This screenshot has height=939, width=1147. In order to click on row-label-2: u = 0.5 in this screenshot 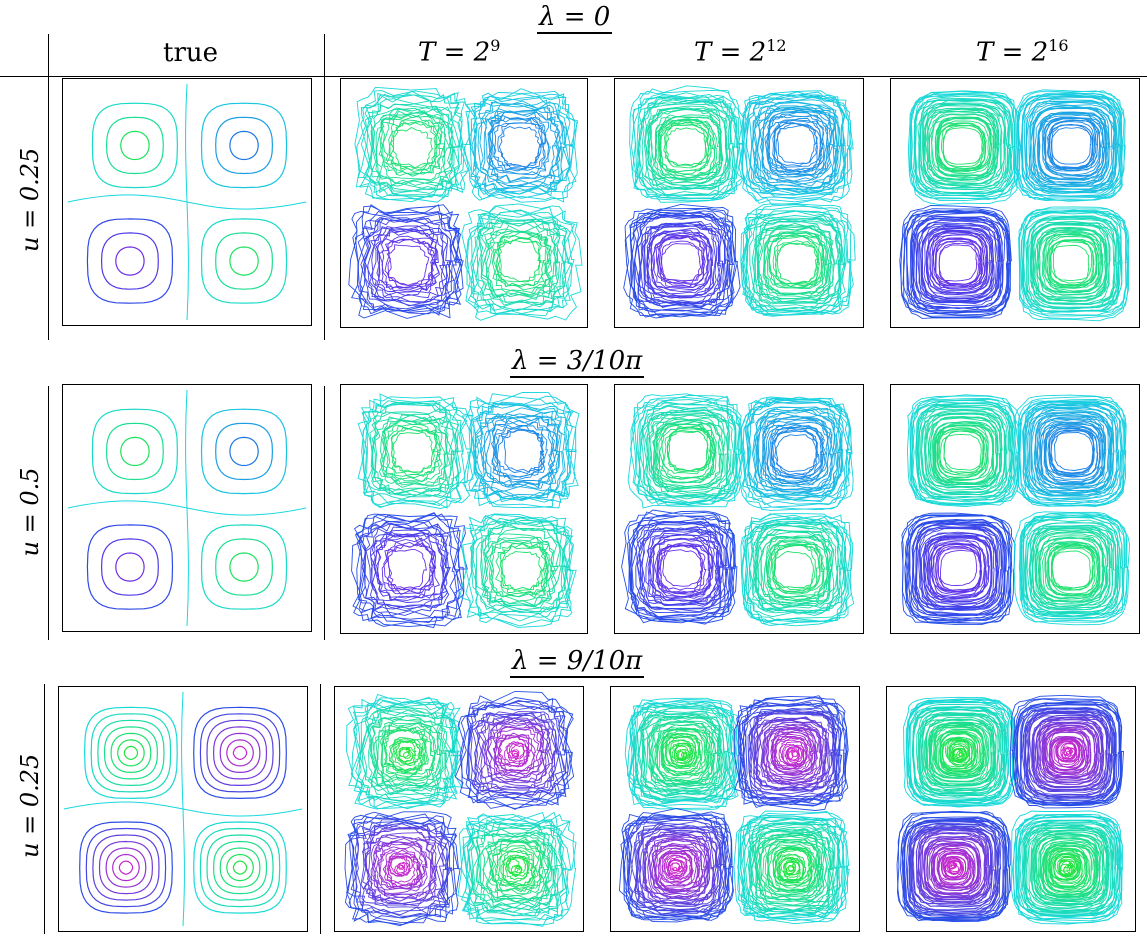, I will do `click(30, 512)`.